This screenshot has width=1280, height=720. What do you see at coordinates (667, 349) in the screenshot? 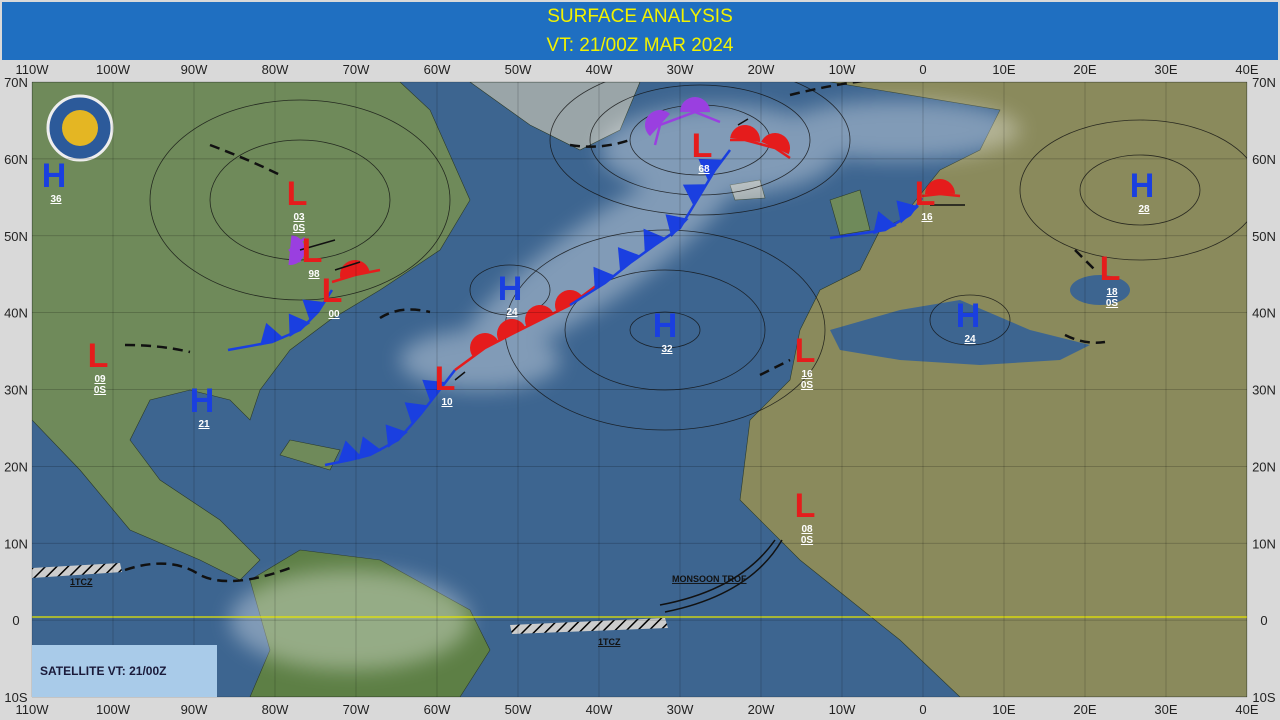
I see `center-pressure: 32` at bounding box center [667, 349].